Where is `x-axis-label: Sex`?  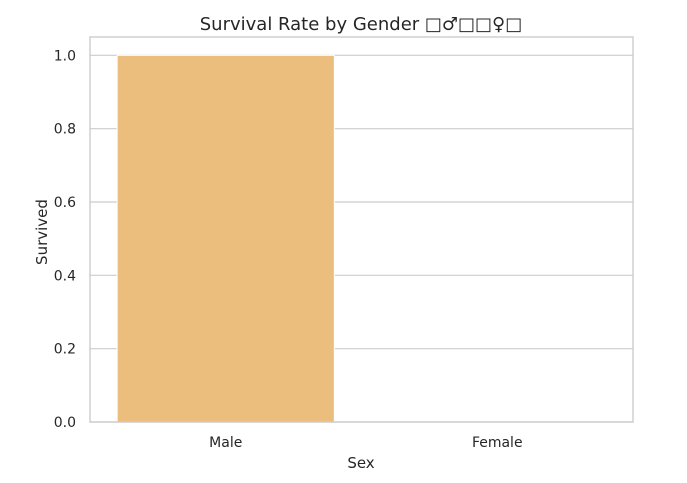 x-axis-label: Sex is located at coordinates (360, 463).